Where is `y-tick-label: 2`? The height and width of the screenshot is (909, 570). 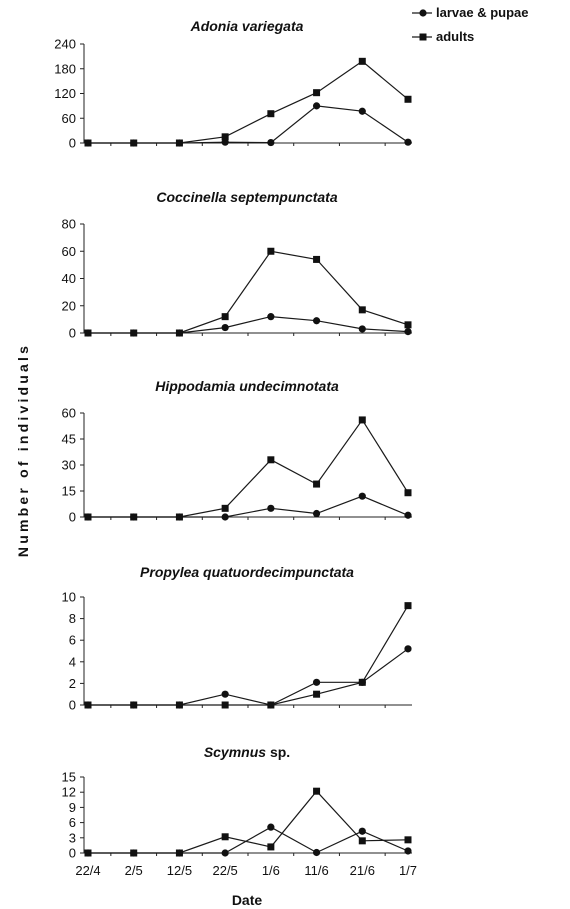 y-tick-label: 2 is located at coordinates (72, 683).